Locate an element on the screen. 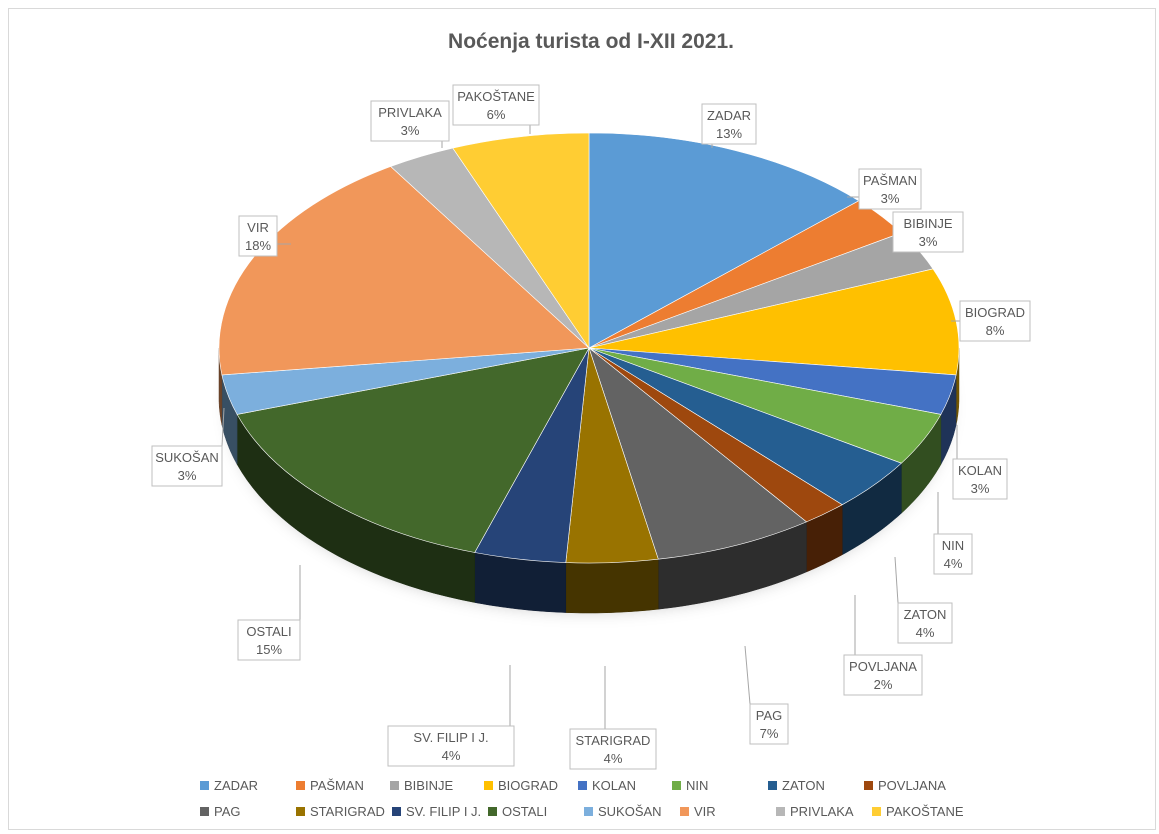 This screenshot has width=1159, height=834. legend-item-privlaka: PRIVLAKA is located at coordinates (824, 811).